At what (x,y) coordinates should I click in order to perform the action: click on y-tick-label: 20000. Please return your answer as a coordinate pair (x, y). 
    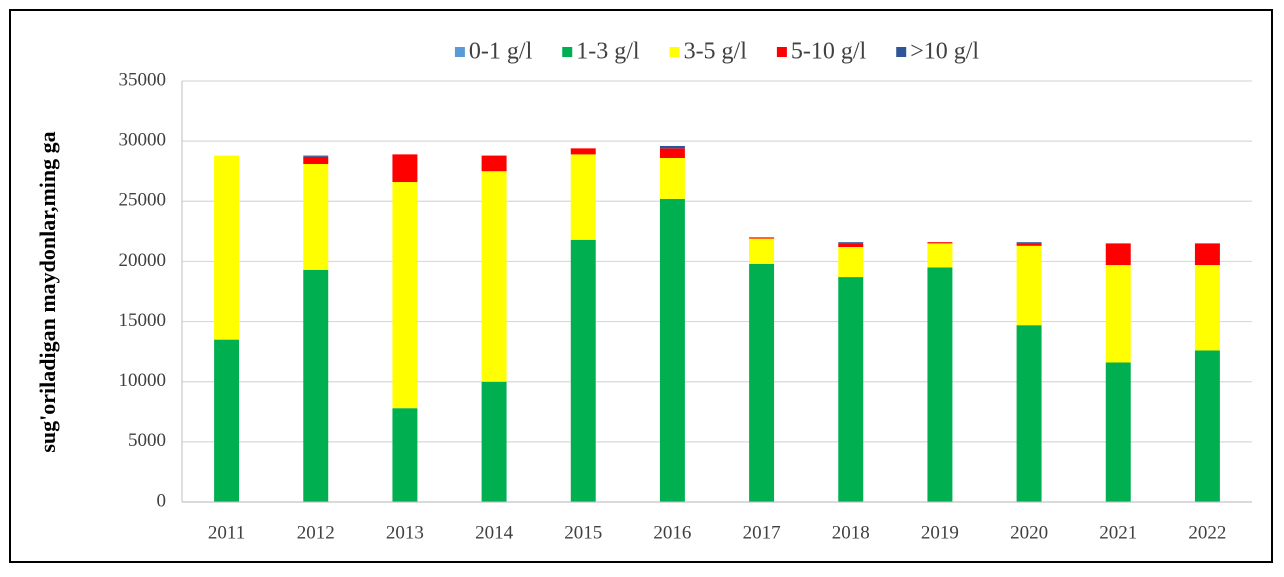
    Looking at the image, I should click on (143, 260).